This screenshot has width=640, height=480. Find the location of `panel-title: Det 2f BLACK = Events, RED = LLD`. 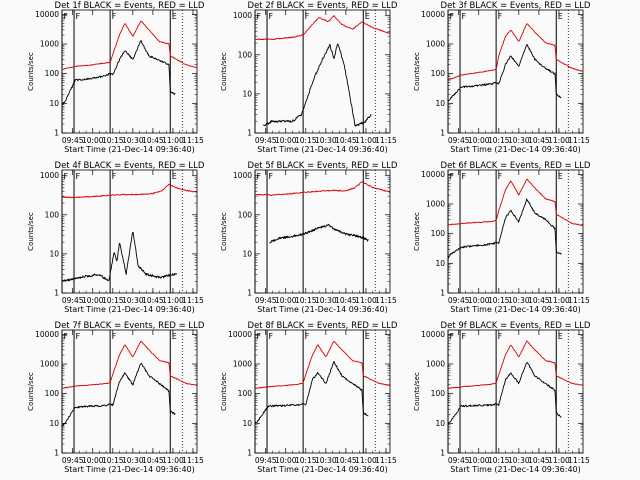

panel-title: Det 2f BLACK = Events, RED = LLD is located at coordinates (323, 6).